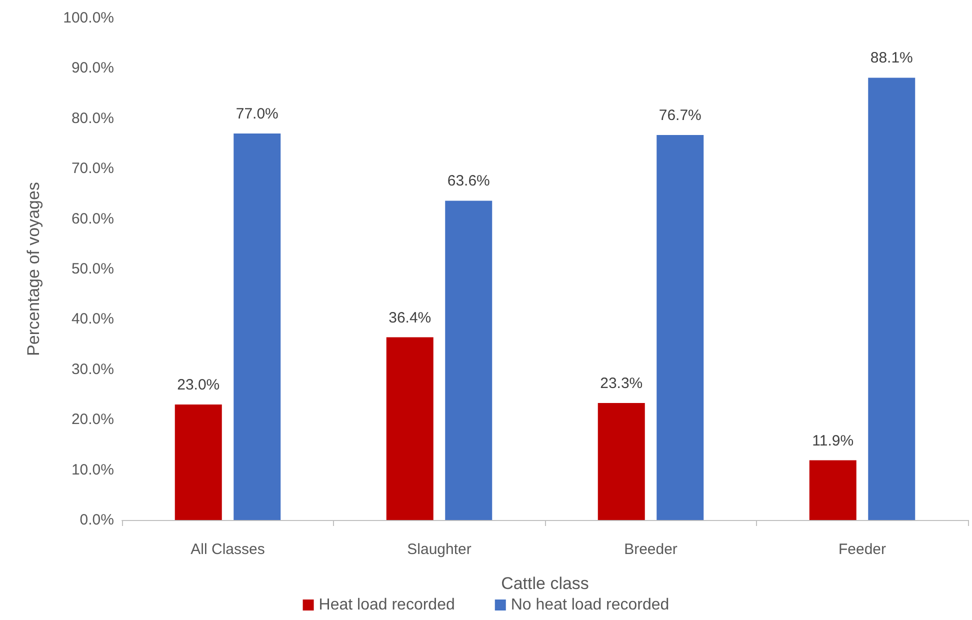 This screenshot has width=972, height=620. What do you see at coordinates (92, 419) in the screenshot?
I see `y-tick-label: 20.0%` at bounding box center [92, 419].